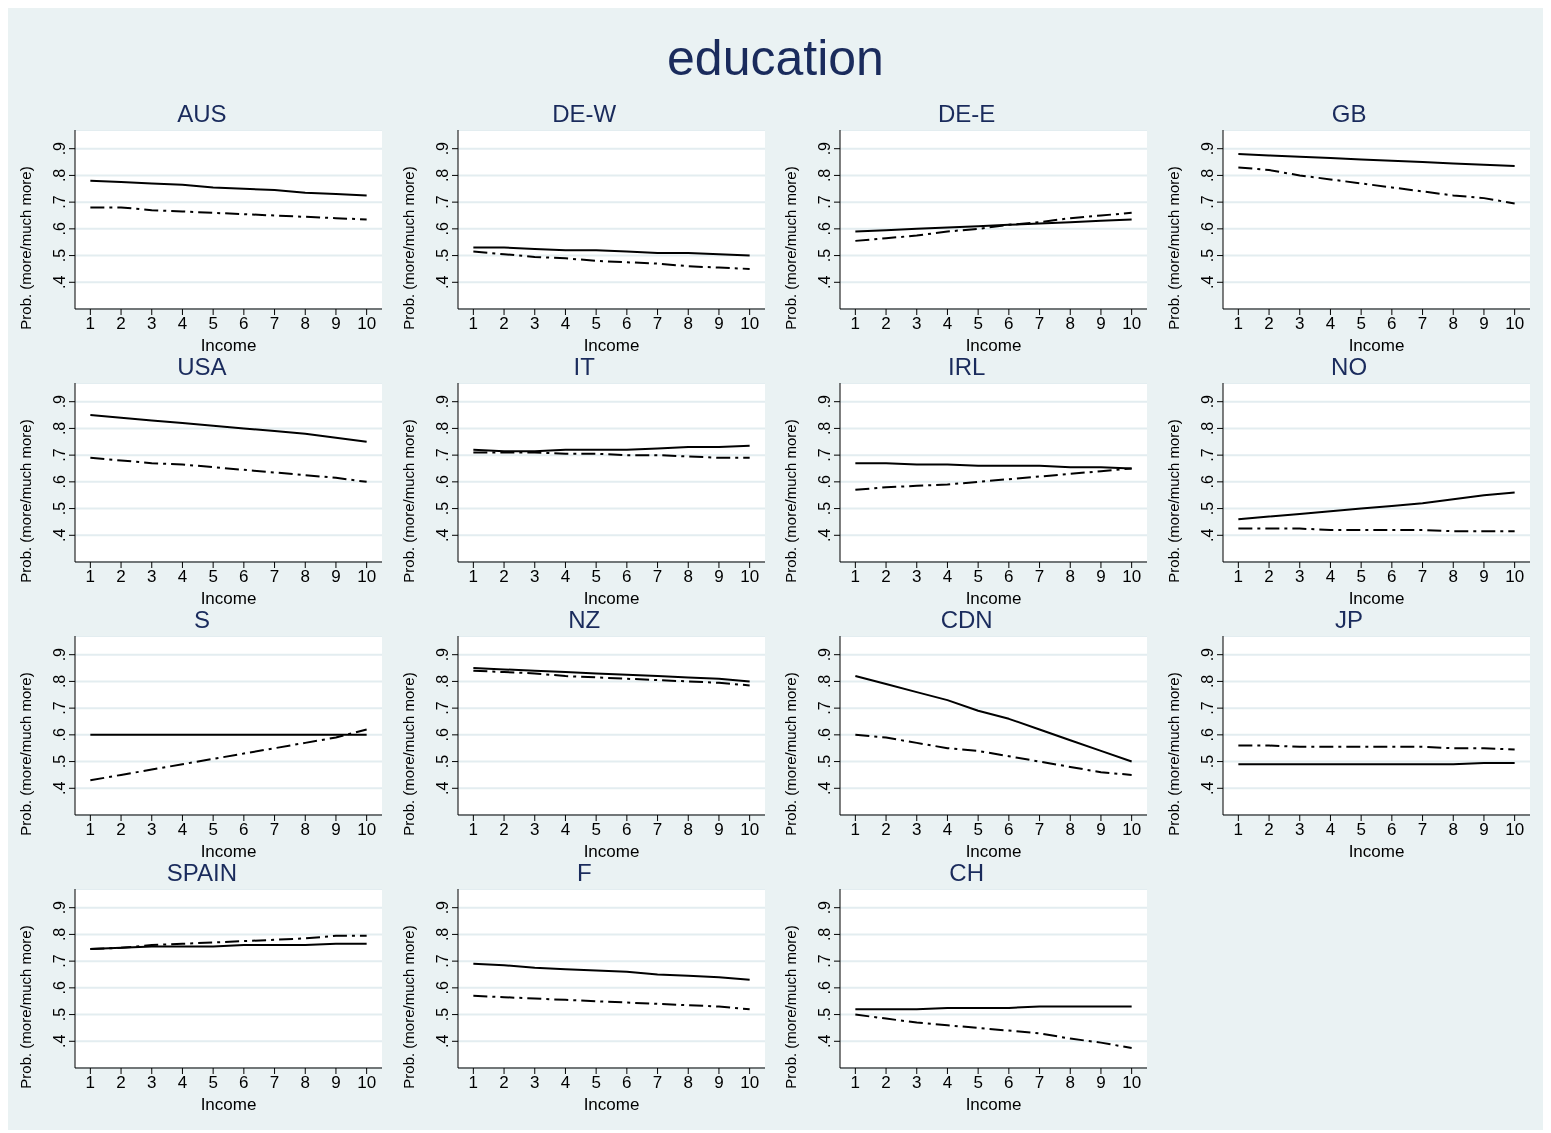 This screenshot has height=1133, width=1551. I want to click on chart-title: NO, so click(1349, 367).